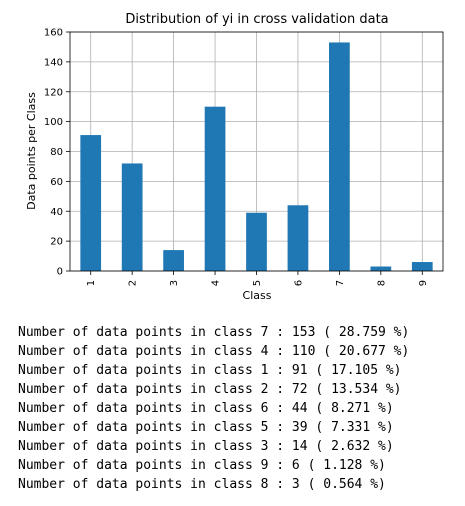  What do you see at coordinates (53, 92) in the screenshot?
I see `y-tick-label: 120` at bounding box center [53, 92].